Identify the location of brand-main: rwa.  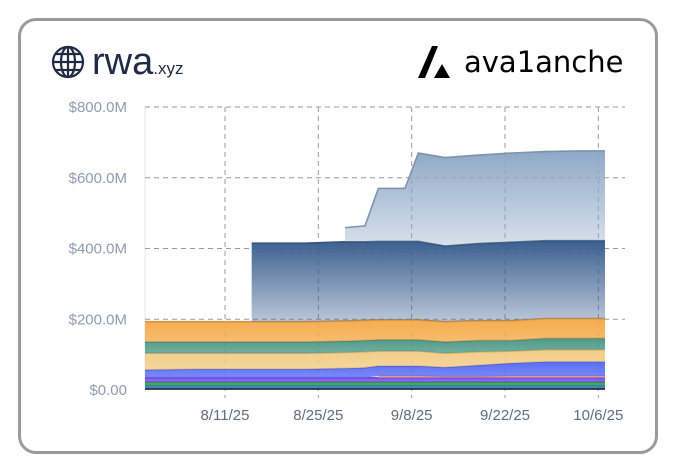
(123, 62).